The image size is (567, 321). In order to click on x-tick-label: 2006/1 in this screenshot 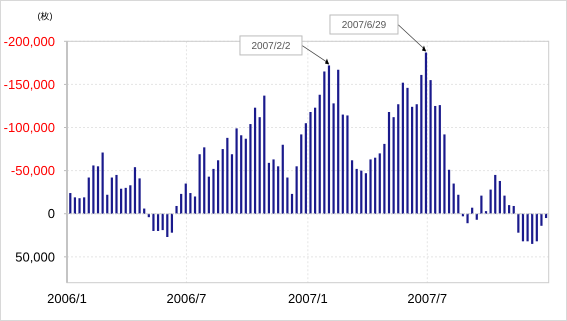, I will do `click(67, 298)`.